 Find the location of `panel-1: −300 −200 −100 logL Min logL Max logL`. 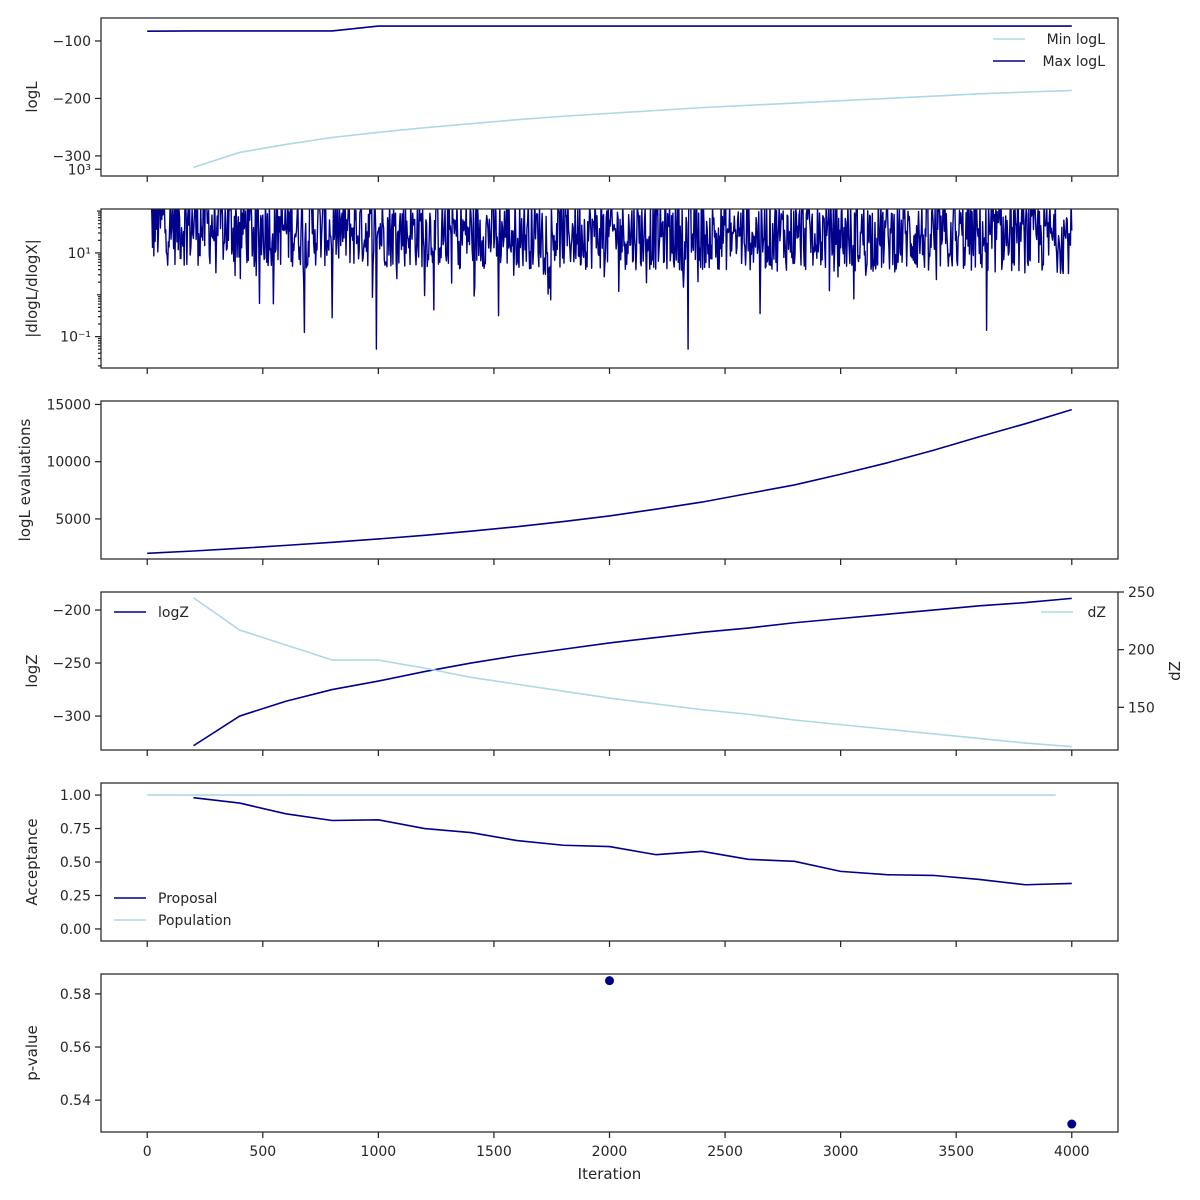

panel-1: −300 −200 −100 logL Min logL Max logL is located at coordinates (571, 99).